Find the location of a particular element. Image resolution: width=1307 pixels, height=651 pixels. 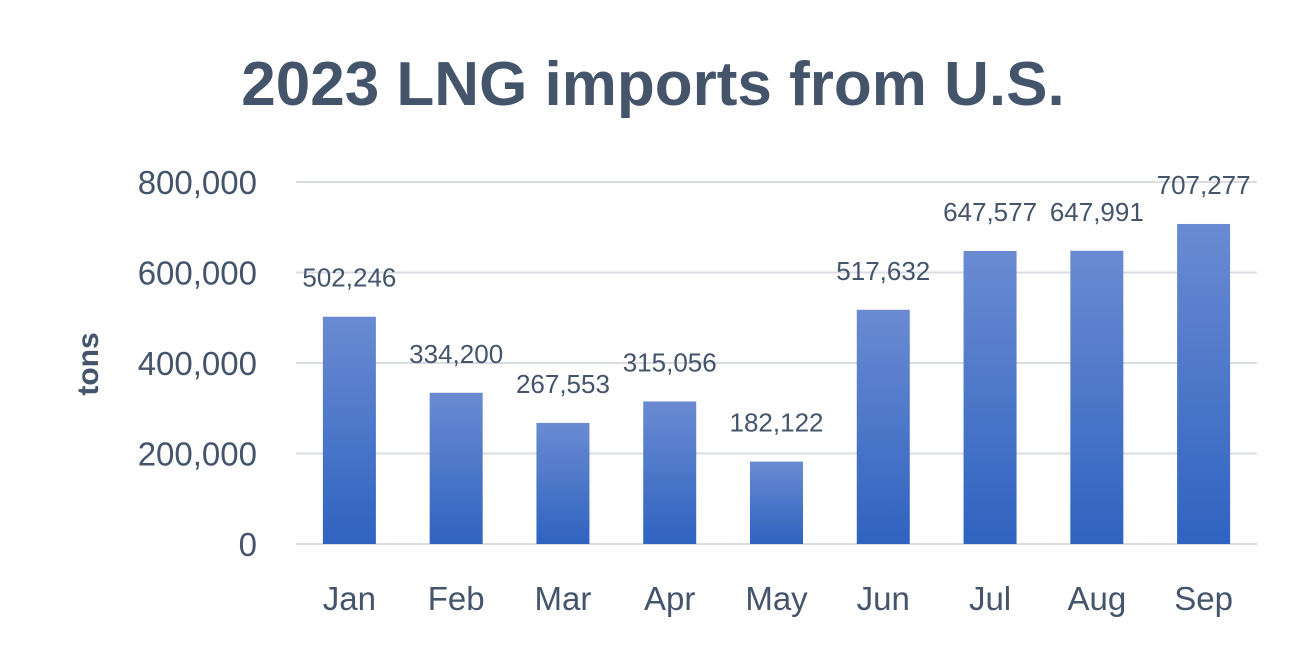

bar-jul is located at coordinates (990, 397).